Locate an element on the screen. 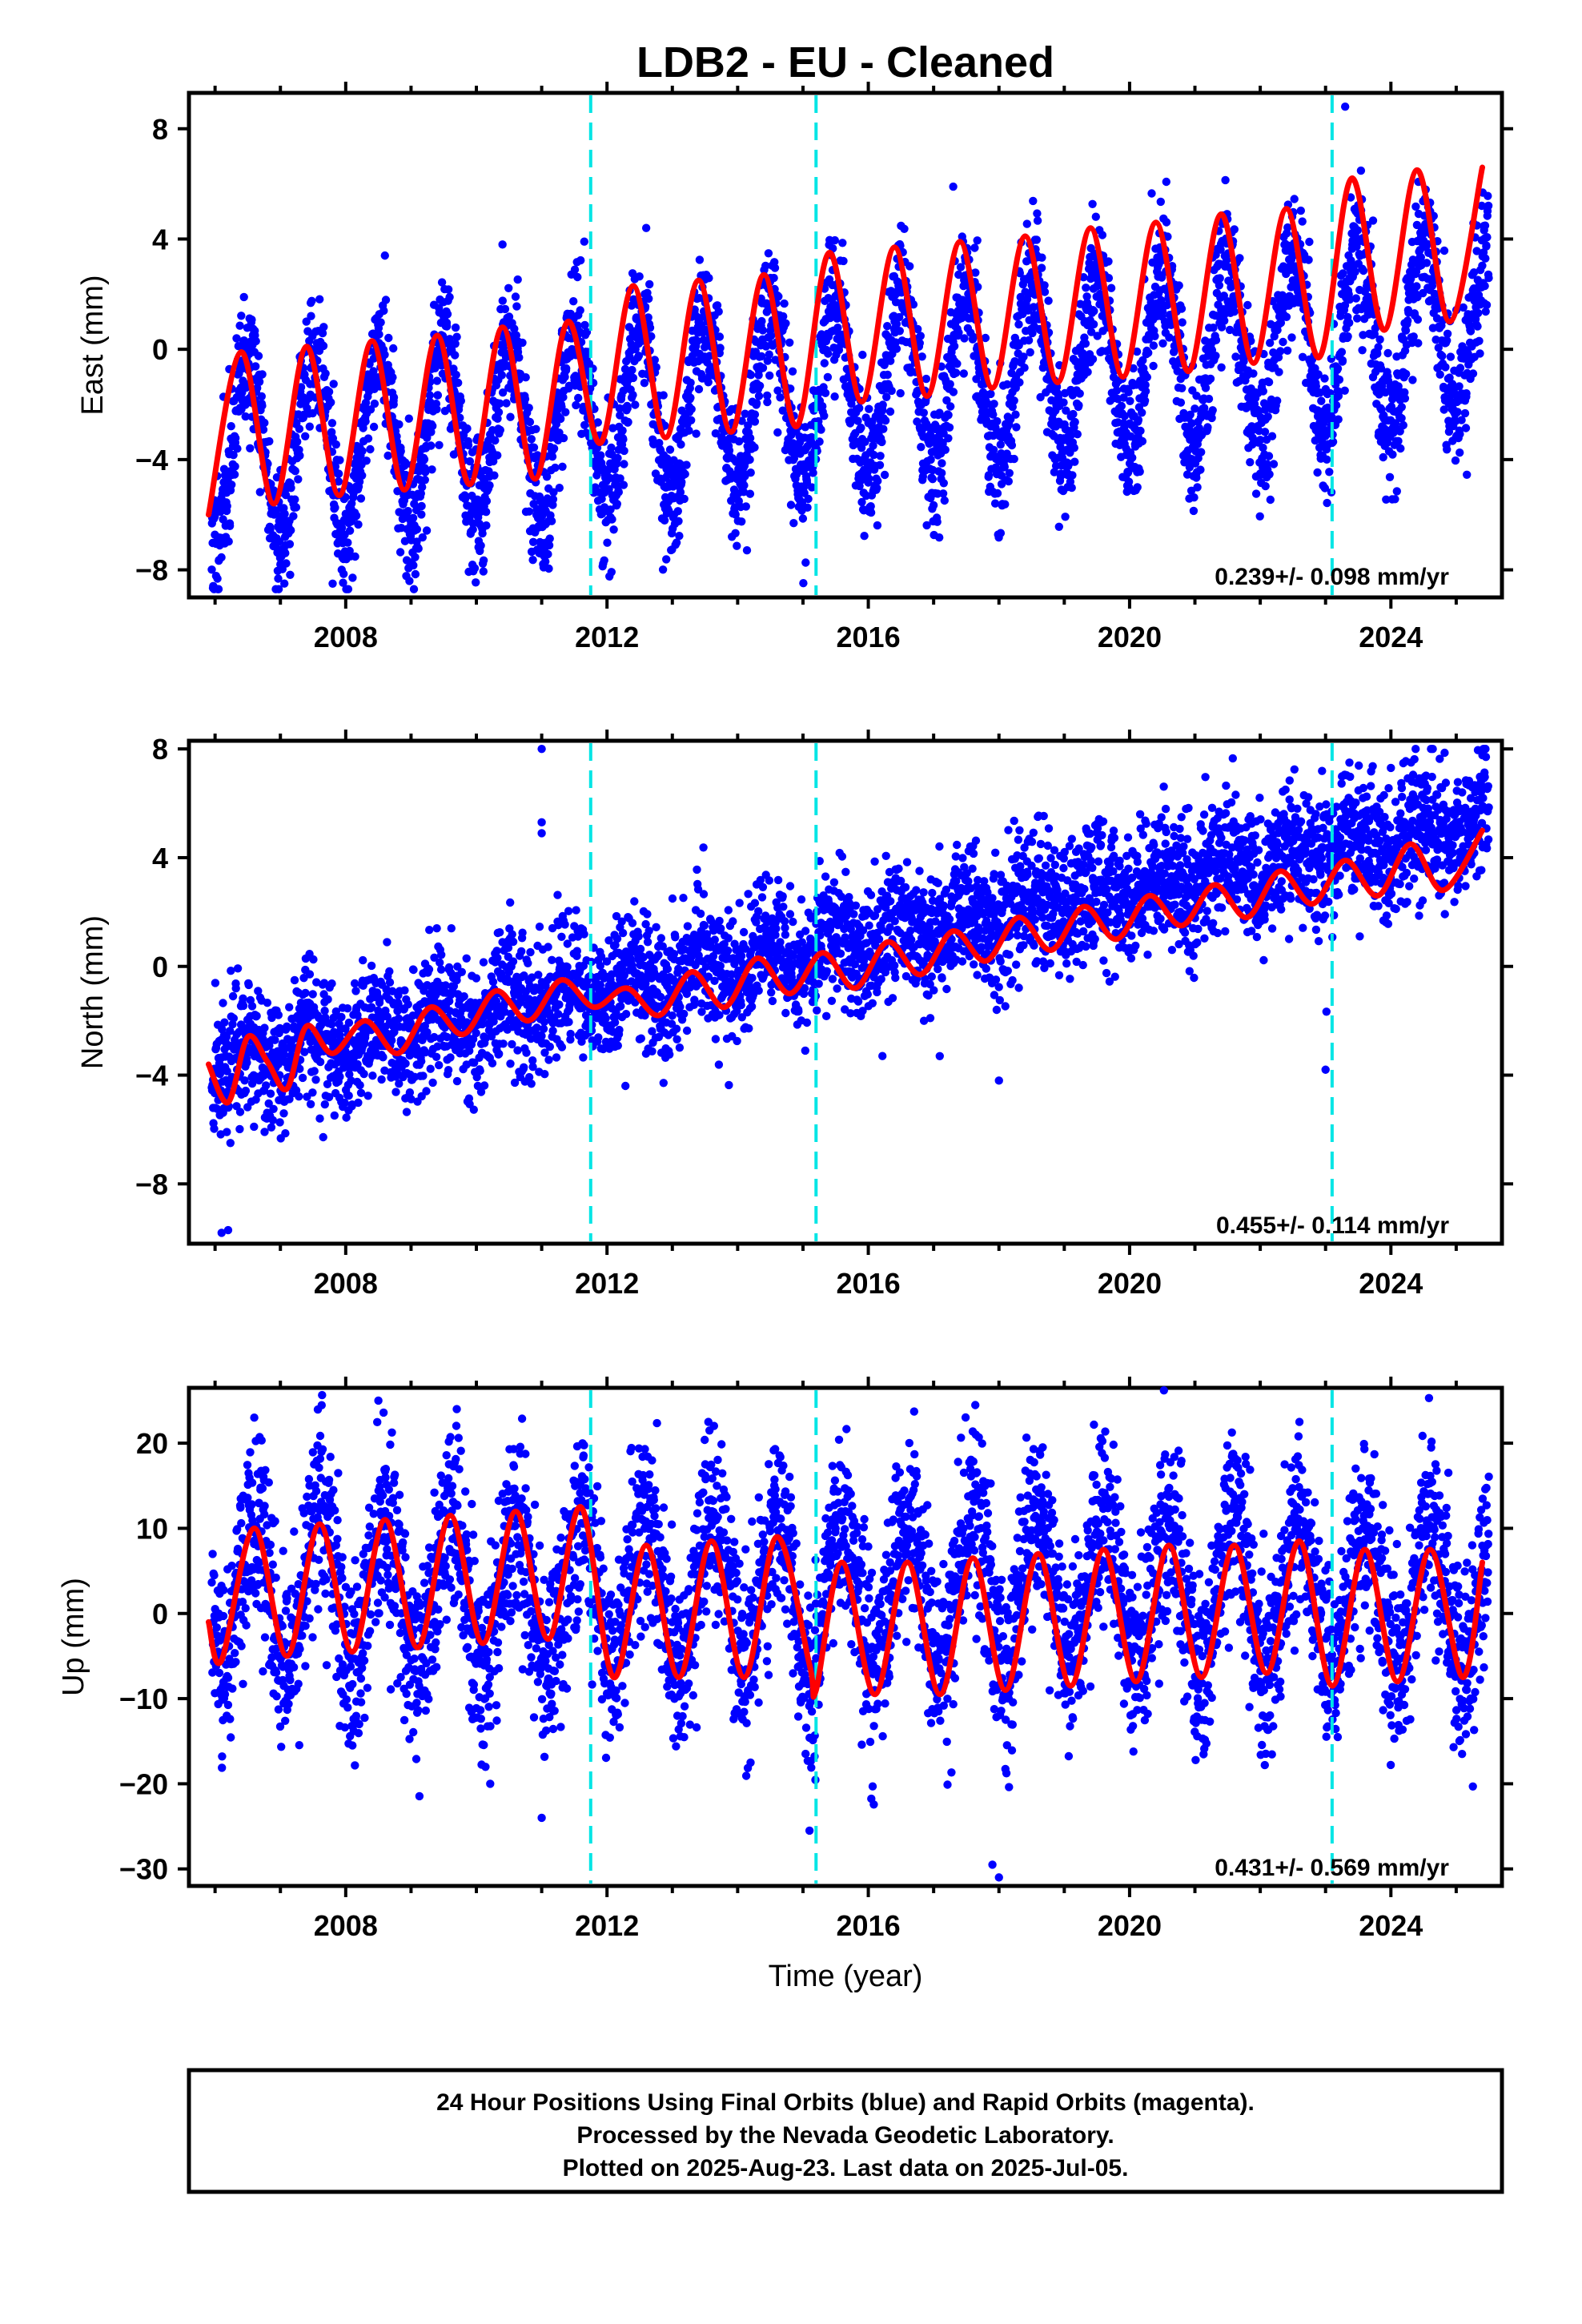  east-x-tick-label: 2024 is located at coordinates (1391, 637).